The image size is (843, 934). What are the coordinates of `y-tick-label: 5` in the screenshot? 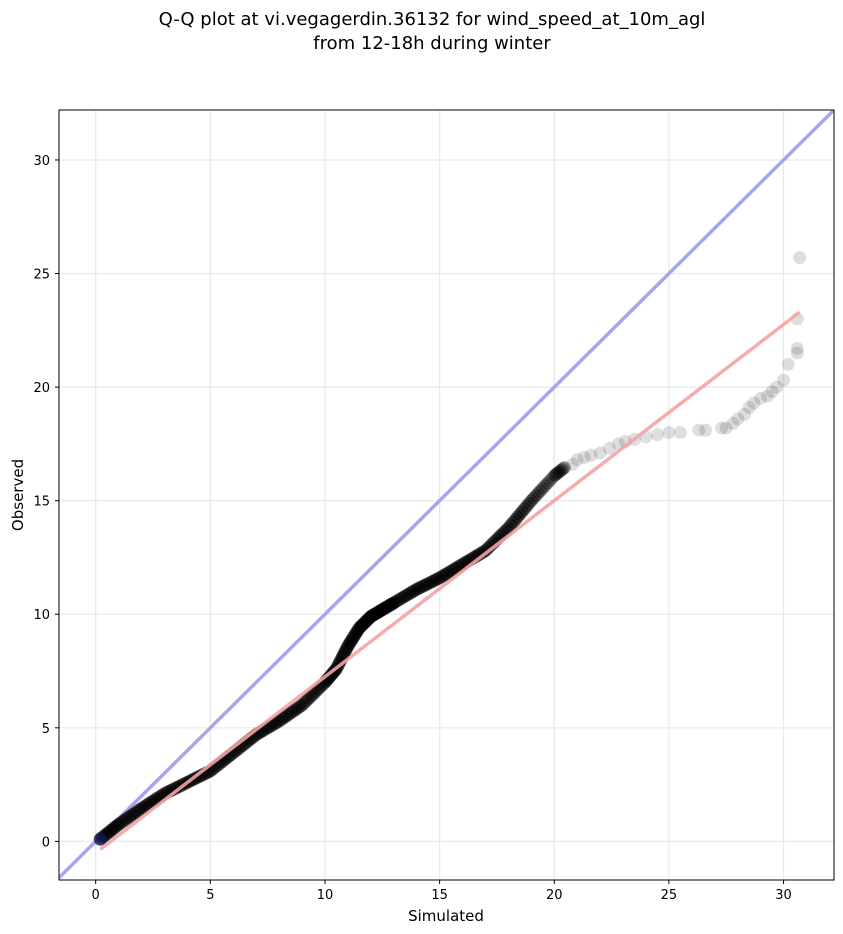 It's located at (46, 729).